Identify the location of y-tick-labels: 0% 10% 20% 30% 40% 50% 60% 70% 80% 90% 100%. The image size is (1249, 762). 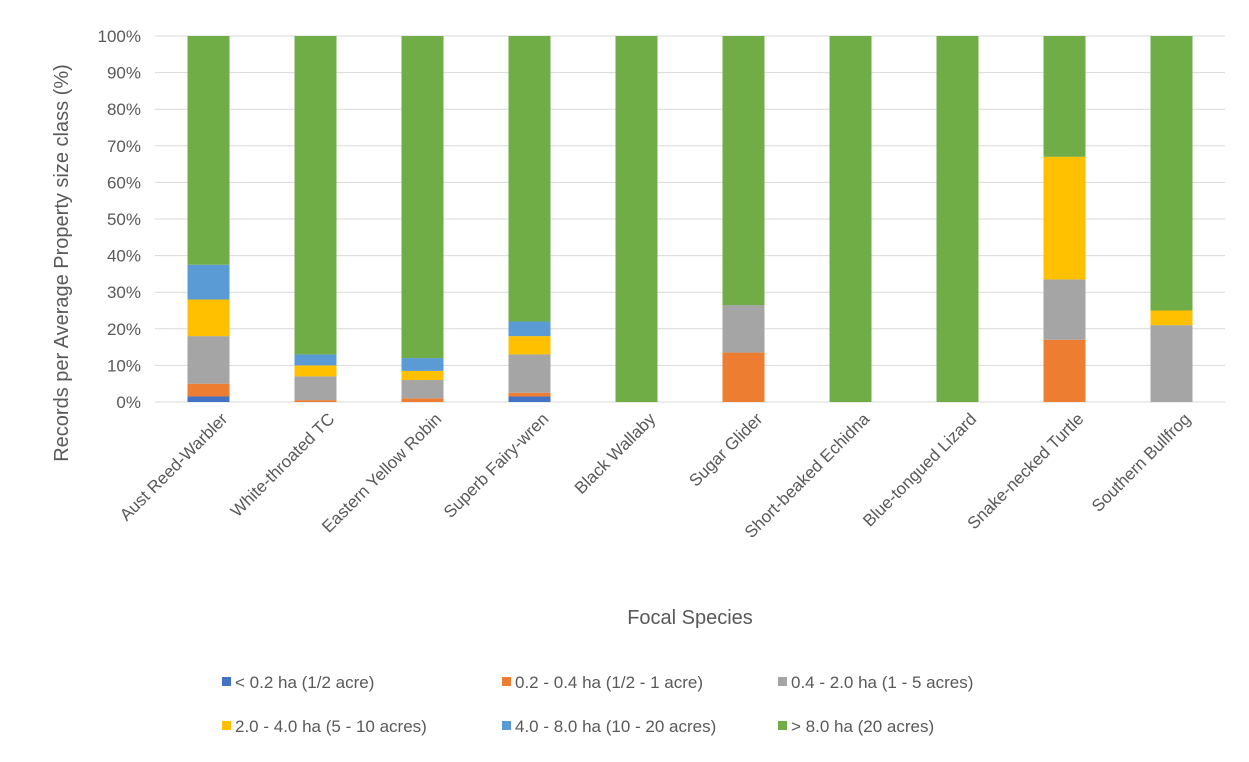
(119, 219).